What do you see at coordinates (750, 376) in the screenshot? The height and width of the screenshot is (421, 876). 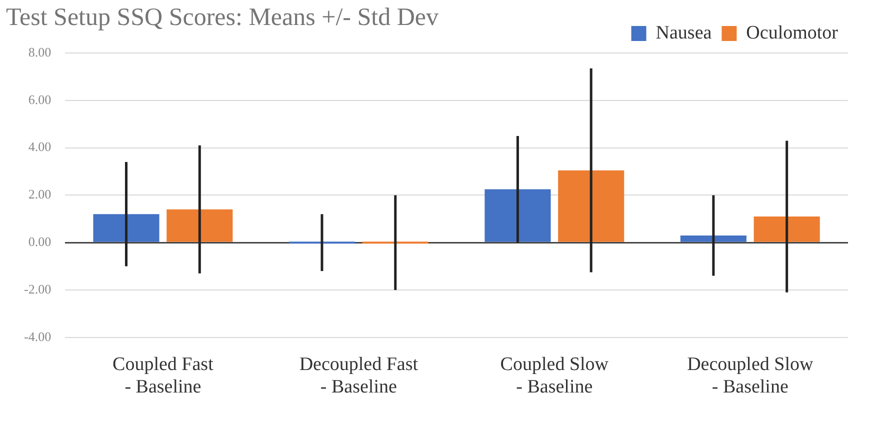 I see `x-tick-label: Decoupled Slow - Baseline` at bounding box center [750, 376].